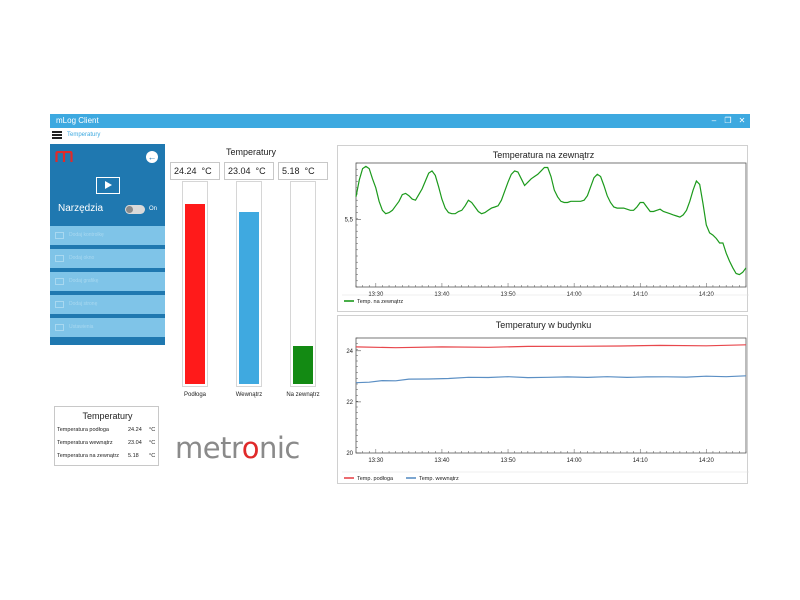 The width and height of the screenshot is (800, 600). What do you see at coordinates (400, 135) in the screenshot?
I see `menu-bar: Temperatury` at bounding box center [400, 135].